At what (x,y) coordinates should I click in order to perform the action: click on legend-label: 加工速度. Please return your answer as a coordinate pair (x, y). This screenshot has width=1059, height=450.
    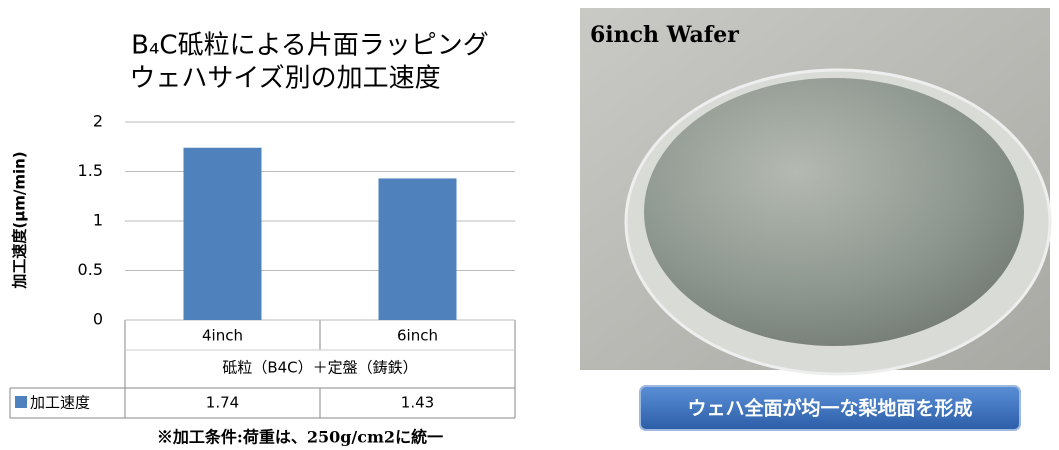
    Looking at the image, I should click on (60, 403).